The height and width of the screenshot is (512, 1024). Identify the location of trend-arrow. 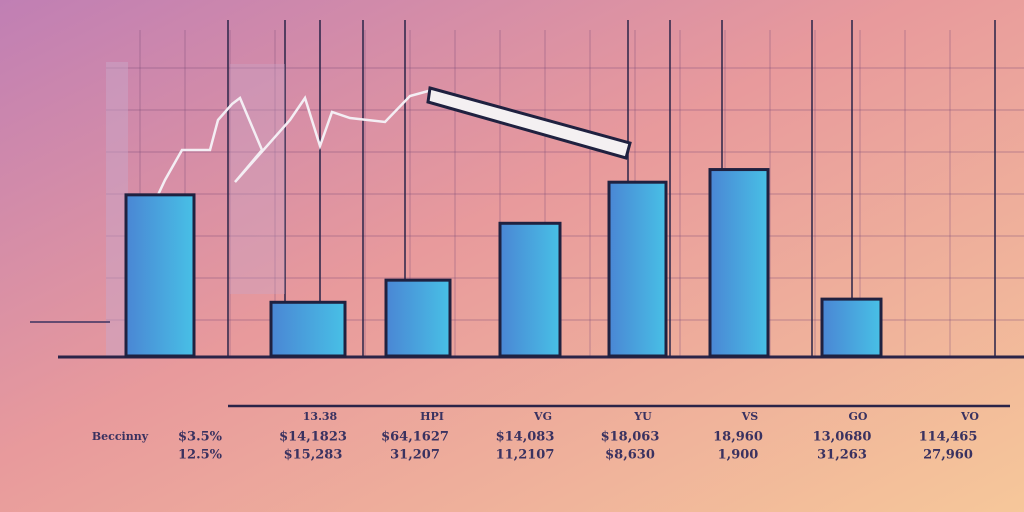
(529, 123).